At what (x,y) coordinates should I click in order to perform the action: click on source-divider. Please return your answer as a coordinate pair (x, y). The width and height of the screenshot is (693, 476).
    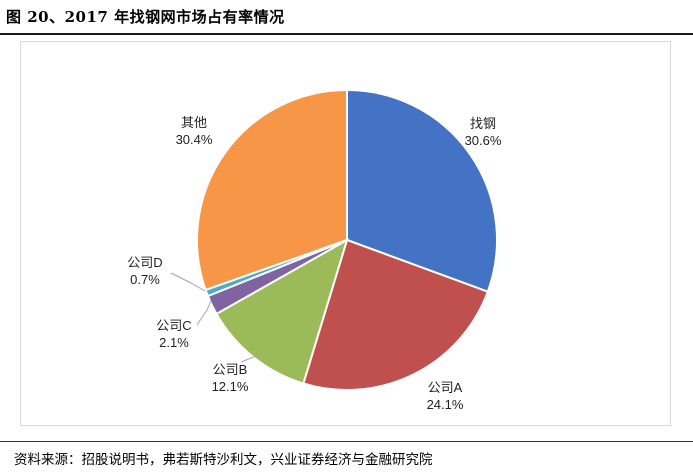
    Looking at the image, I should click on (346, 441).